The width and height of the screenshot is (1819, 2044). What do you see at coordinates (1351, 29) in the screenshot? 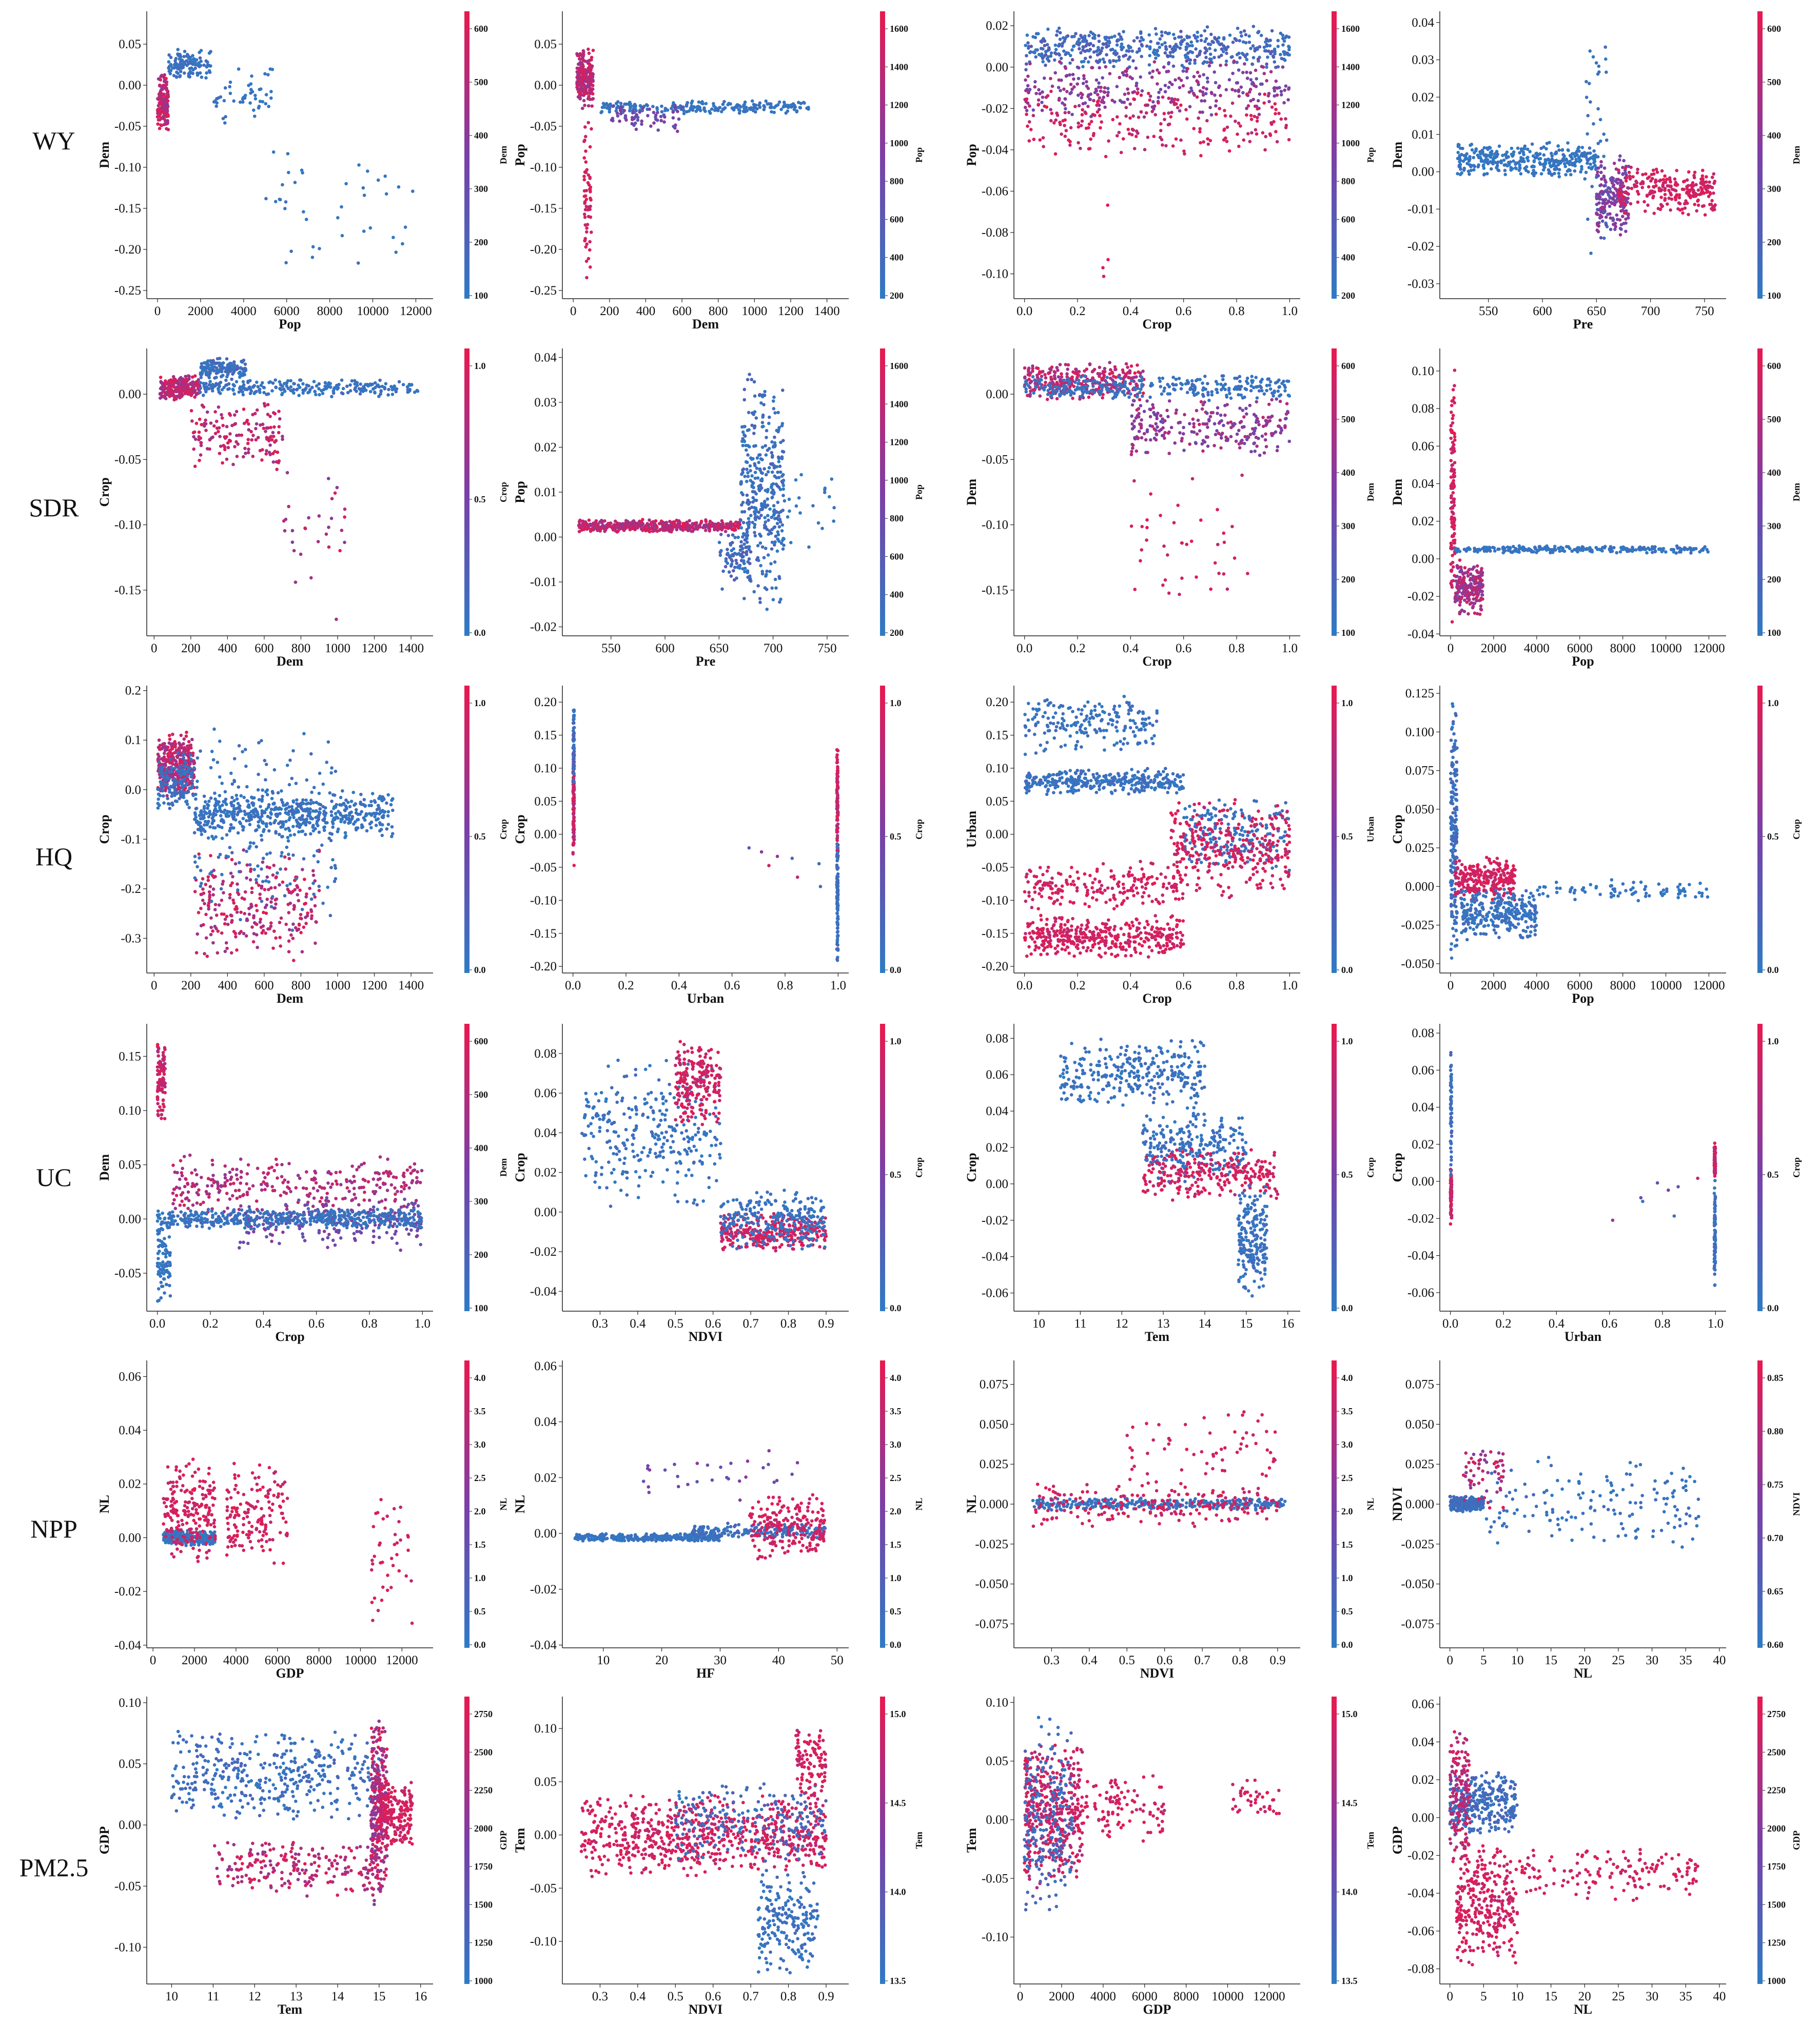
I see `colorbar-tick-label: 1600` at bounding box center [1351, 29].